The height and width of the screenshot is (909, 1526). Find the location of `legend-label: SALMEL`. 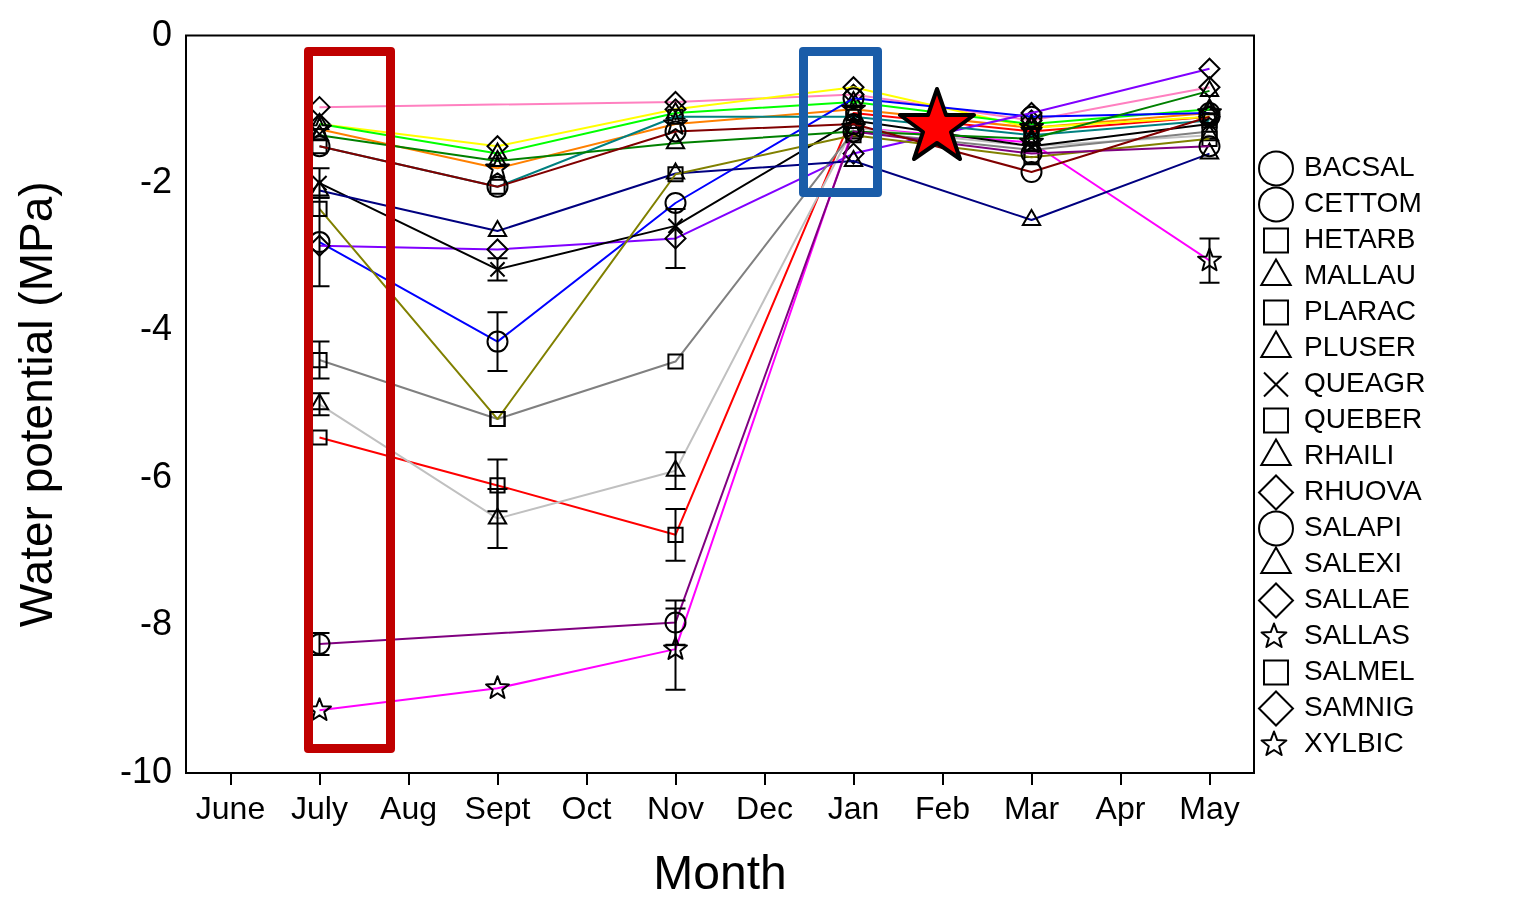

legend-label: SALMEL is located at coordinates (1359, 671).